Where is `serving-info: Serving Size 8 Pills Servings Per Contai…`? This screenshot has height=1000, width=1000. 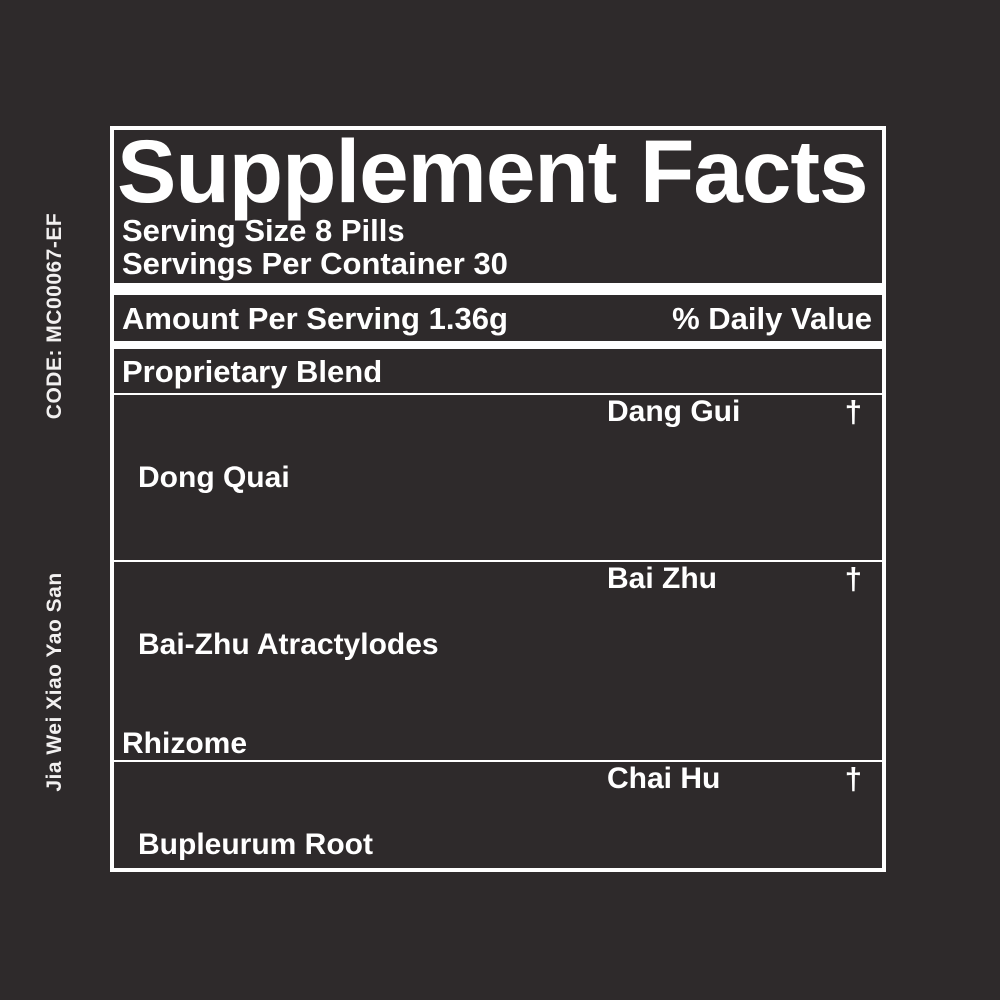 serving-info: Serving Size 8 Pills Servings Per Contai… is located at coordinates (502, 247).